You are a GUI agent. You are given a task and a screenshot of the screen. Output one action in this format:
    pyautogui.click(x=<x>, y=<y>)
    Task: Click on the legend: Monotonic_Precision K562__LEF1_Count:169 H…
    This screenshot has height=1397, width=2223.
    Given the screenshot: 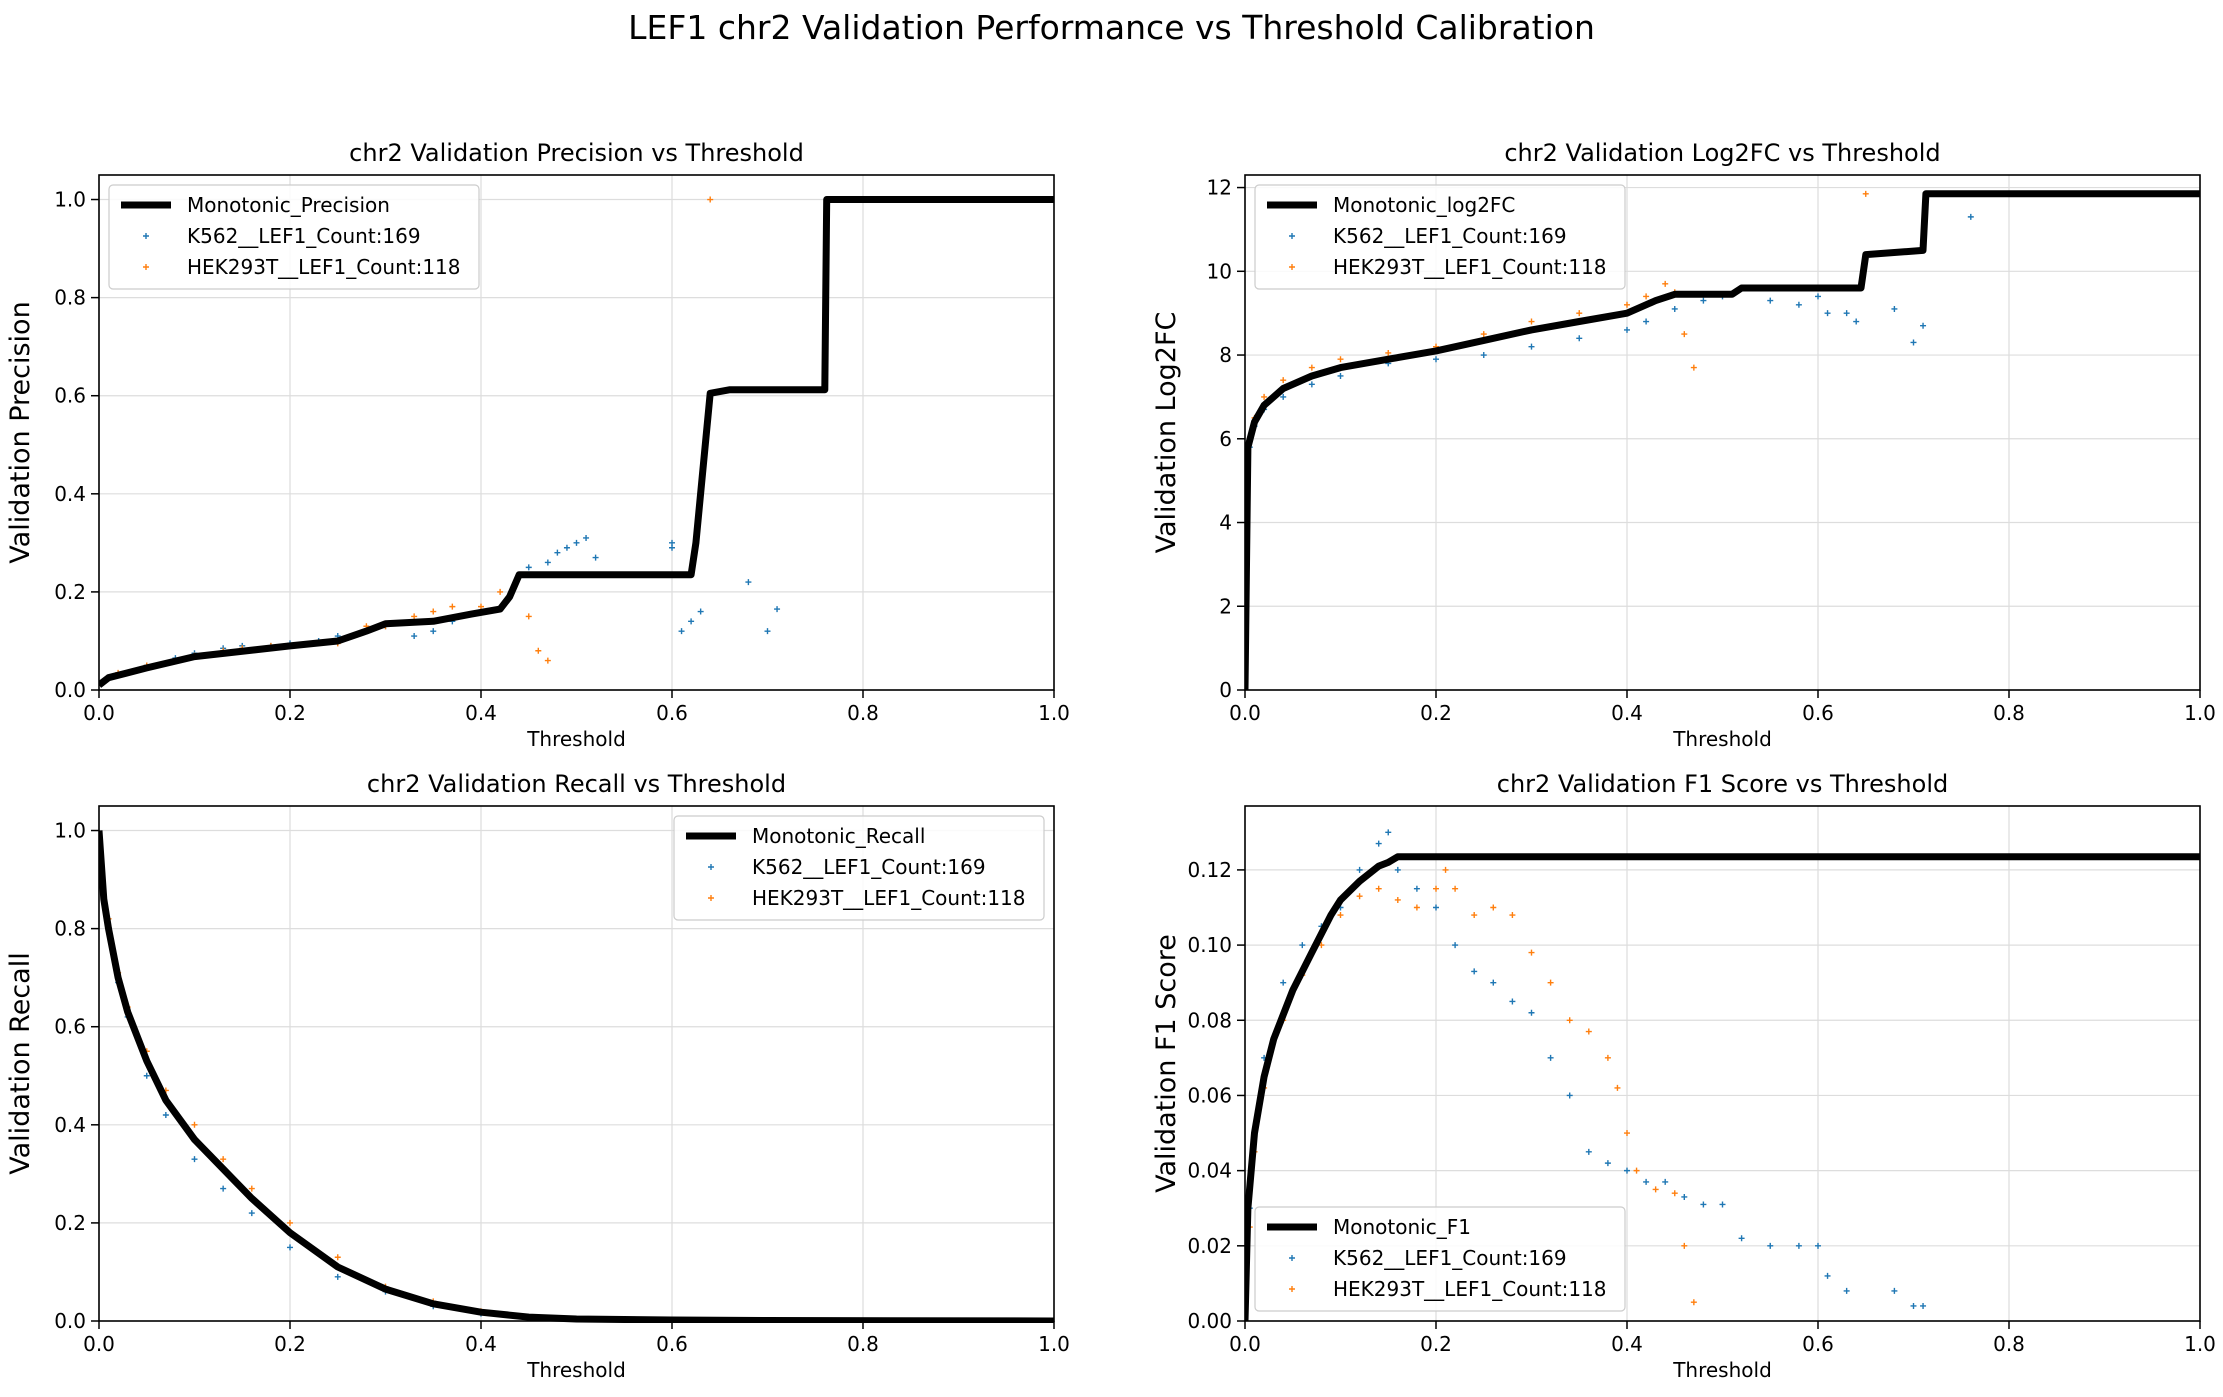 What is the action you would take?
    pyautogui.click(x=294, y=237)
    